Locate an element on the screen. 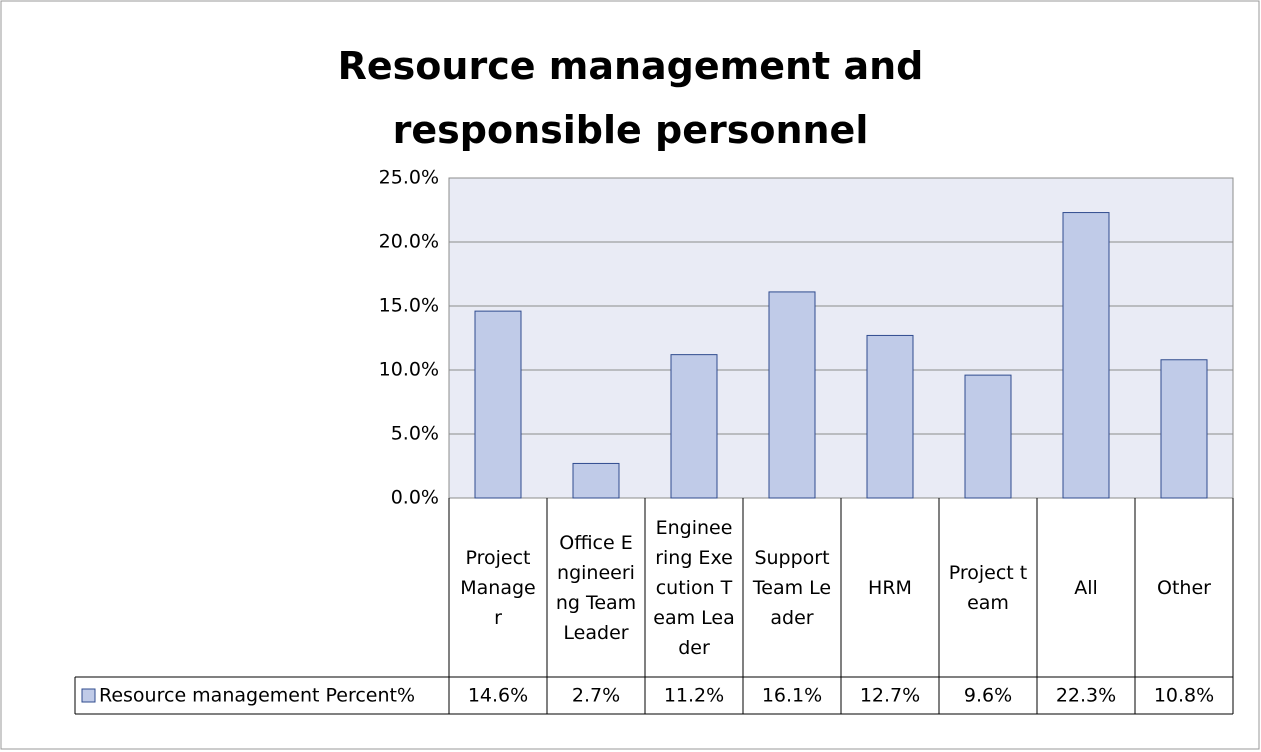  y-tick-label: 10.0% is located at coordinates (409, 370).